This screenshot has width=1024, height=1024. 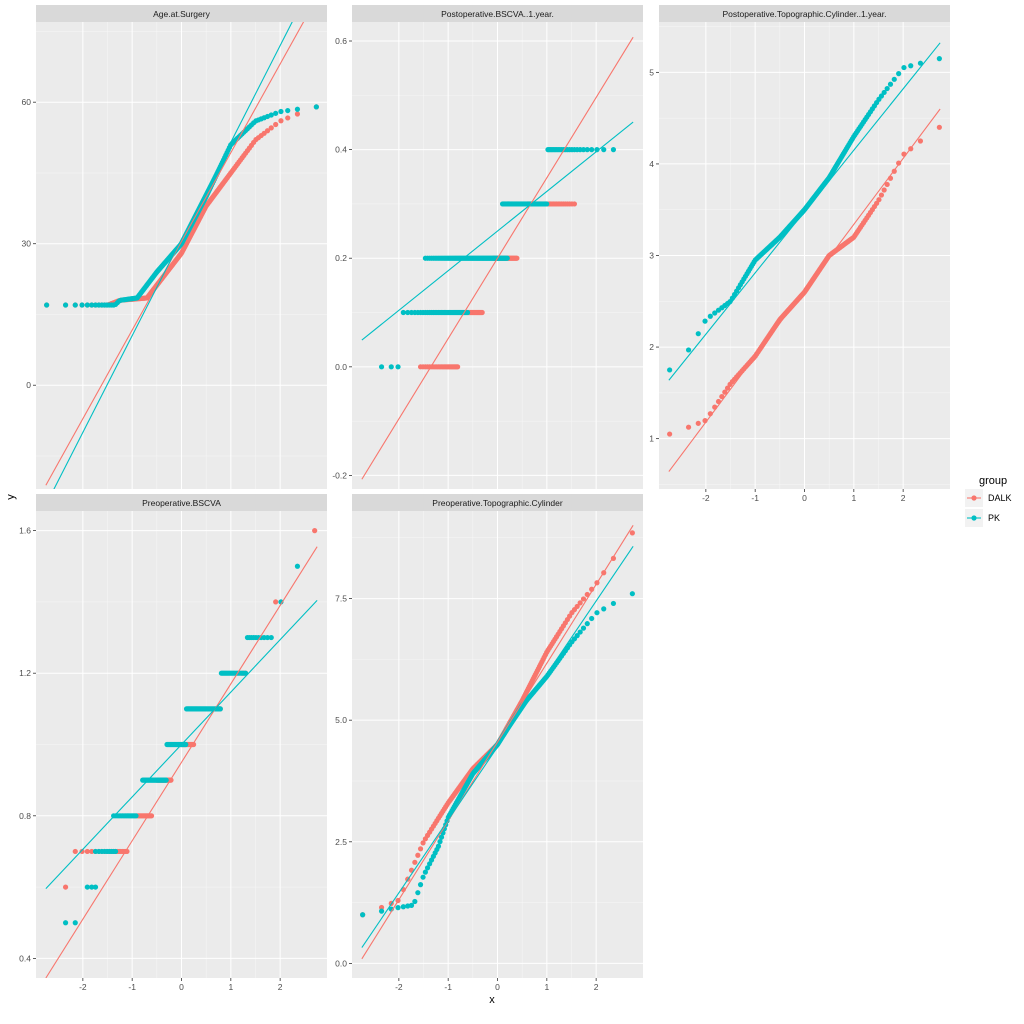 I want to click on y-tick-label: 0, so click(x=28, y=385).